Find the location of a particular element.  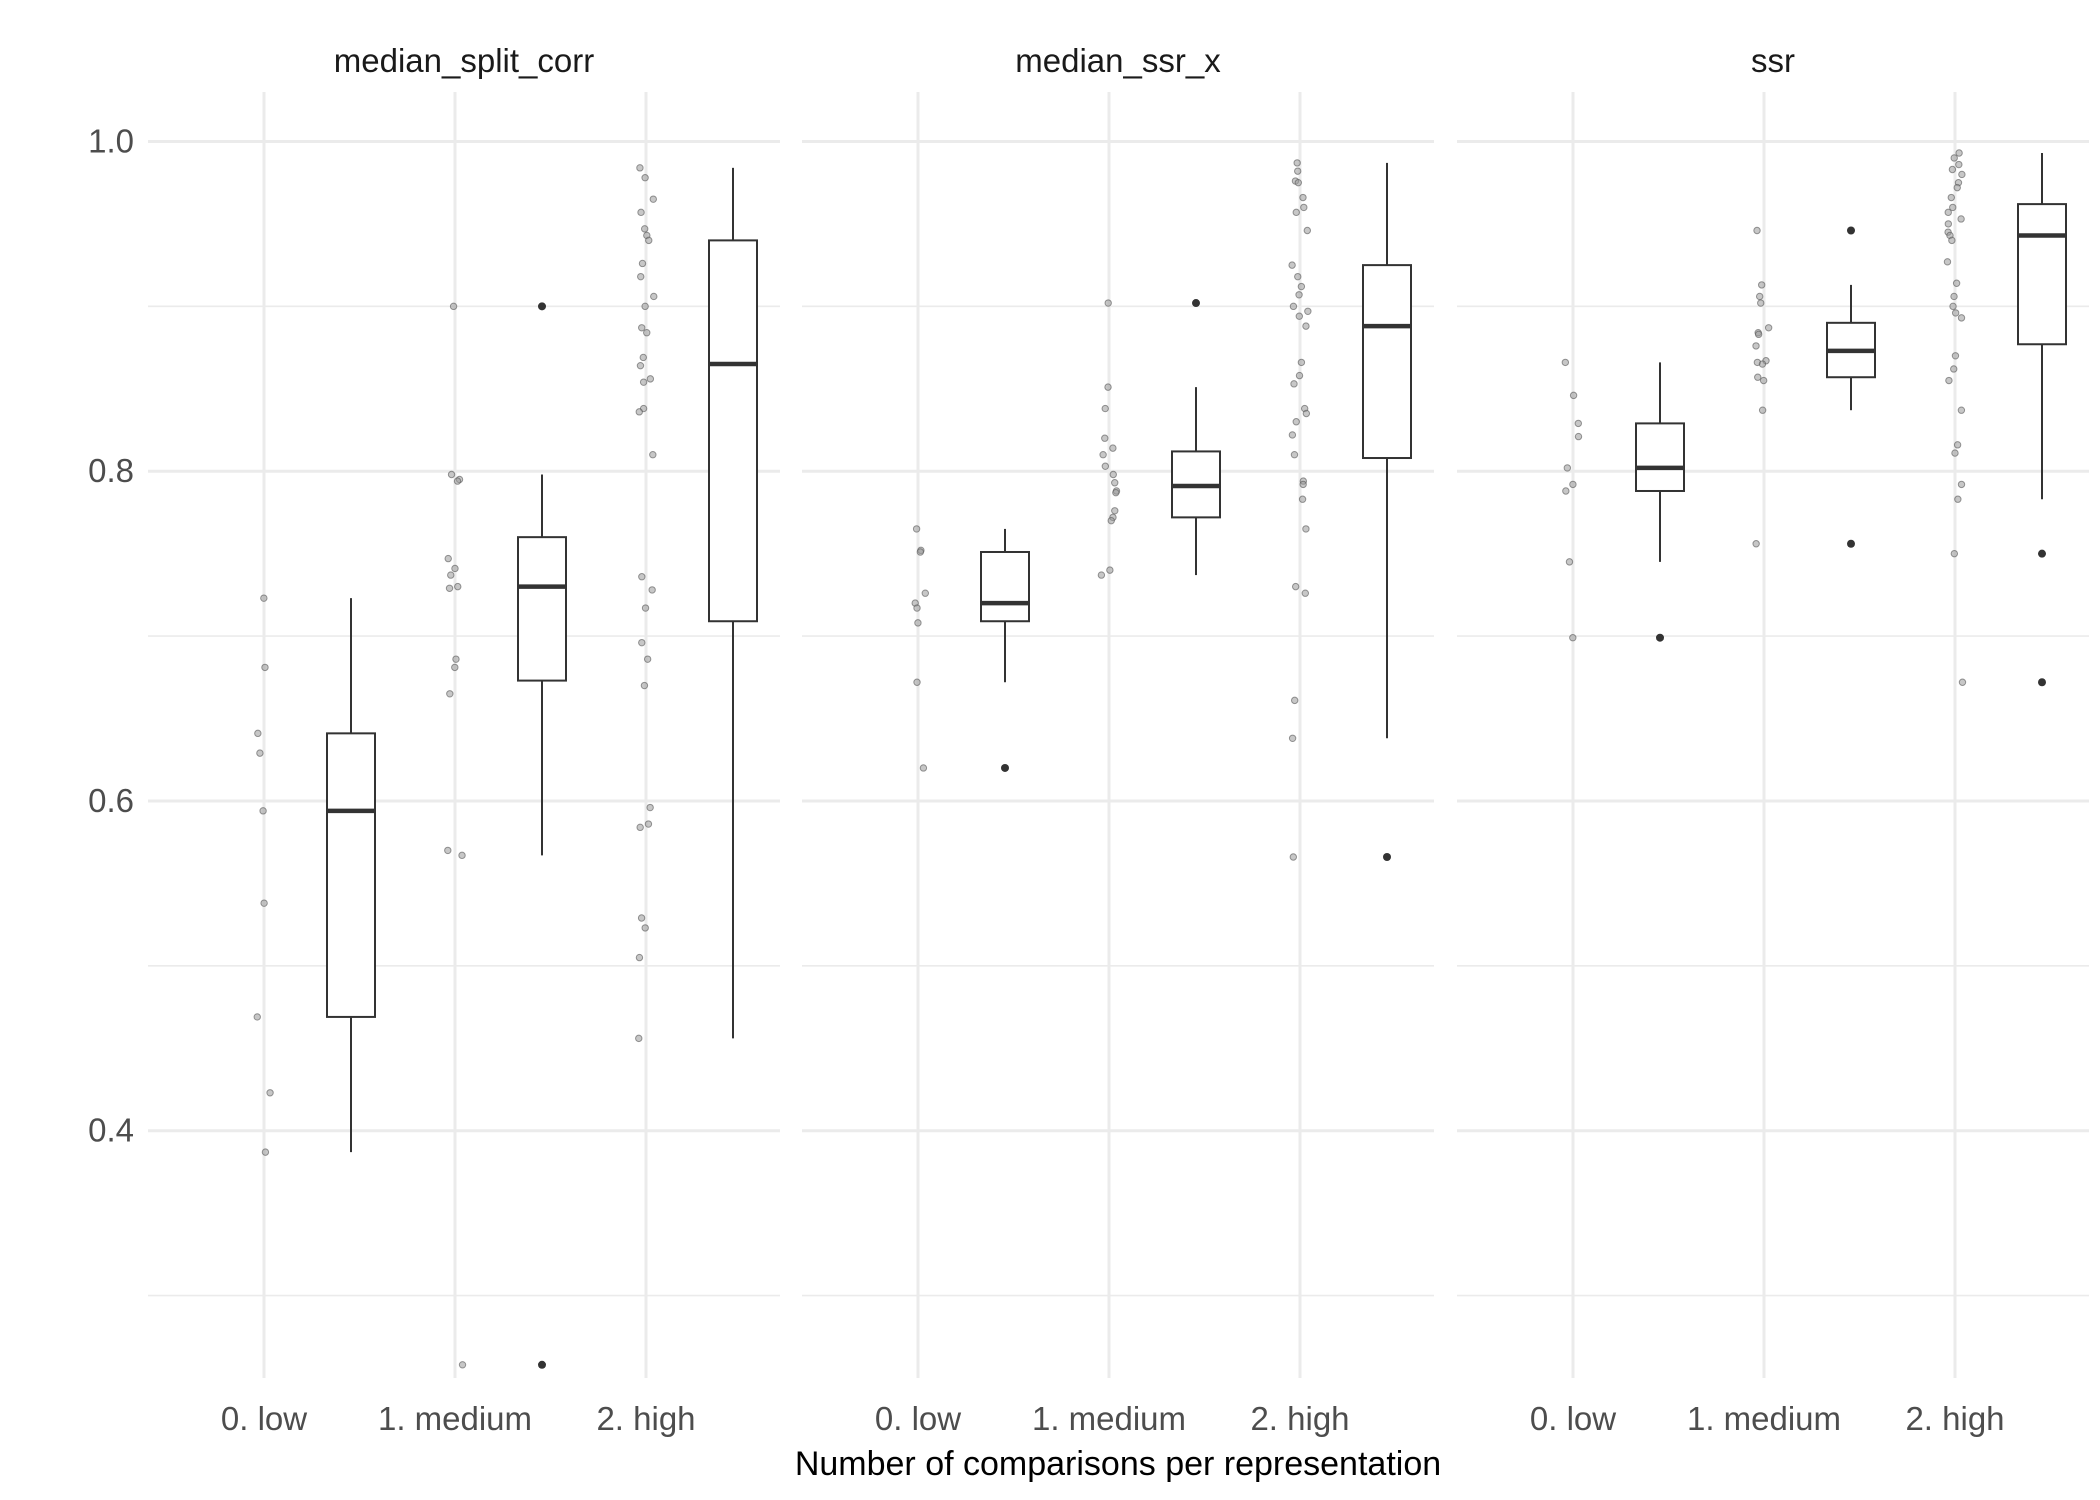

facet-strip-label: median_split_corr is located at coordinates (464, 60).